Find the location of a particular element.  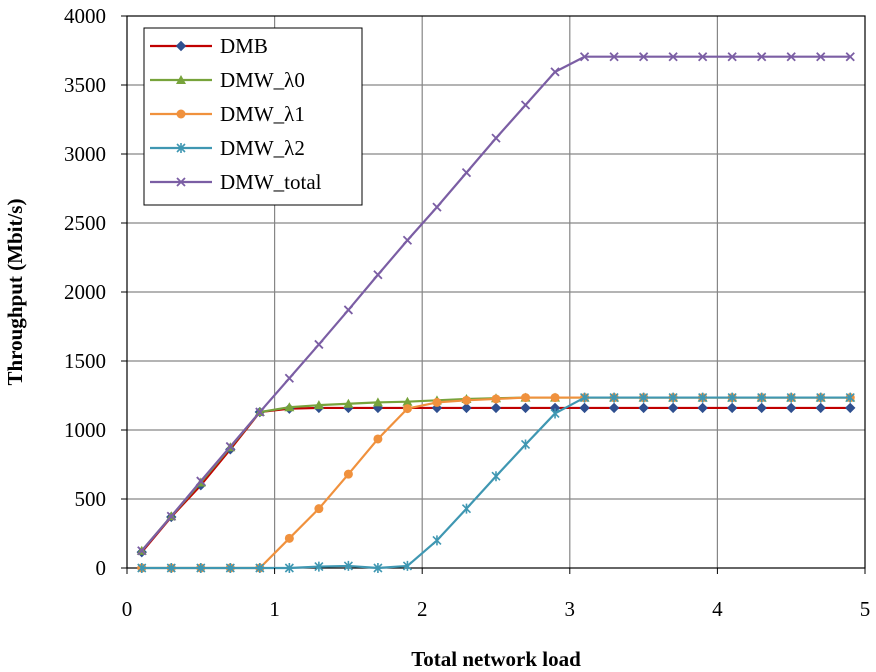

y-tick-label: 500 is located at coordinates (91, 499).